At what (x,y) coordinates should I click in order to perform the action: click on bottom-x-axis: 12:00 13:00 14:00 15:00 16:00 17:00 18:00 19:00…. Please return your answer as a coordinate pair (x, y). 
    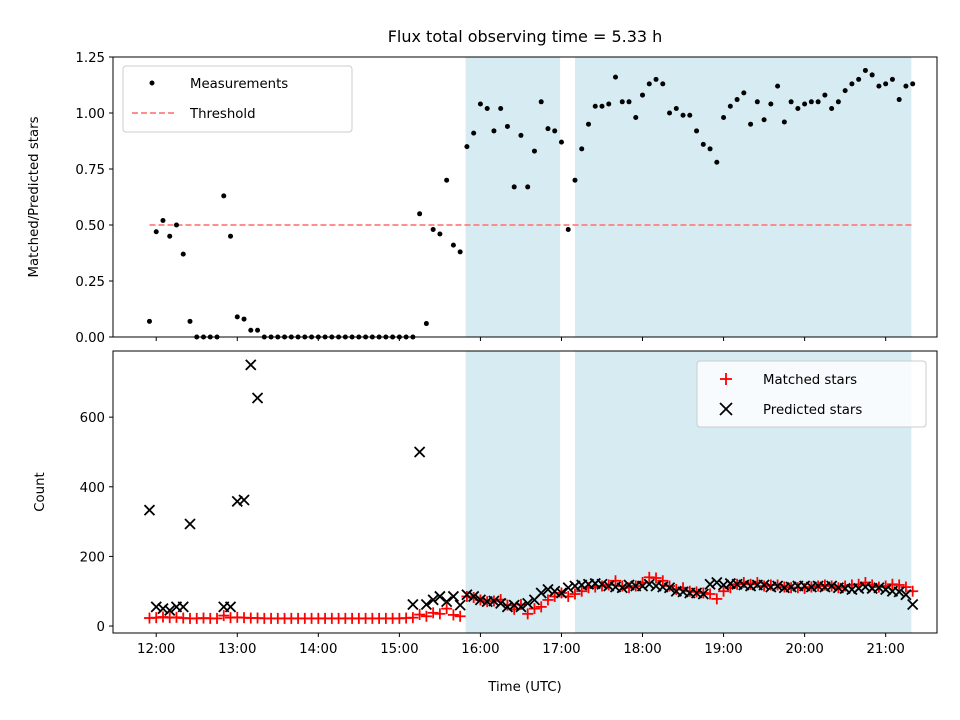
    Looking at the image, I should click on (521, 645).